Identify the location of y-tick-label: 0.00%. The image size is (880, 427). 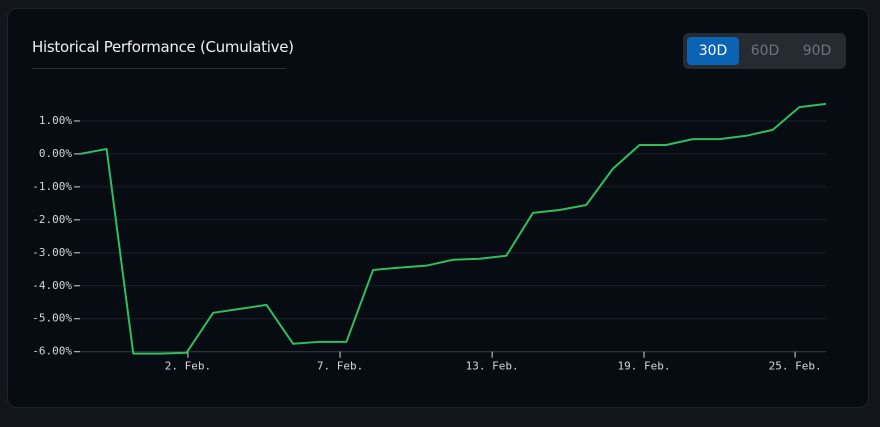
(55, 153).